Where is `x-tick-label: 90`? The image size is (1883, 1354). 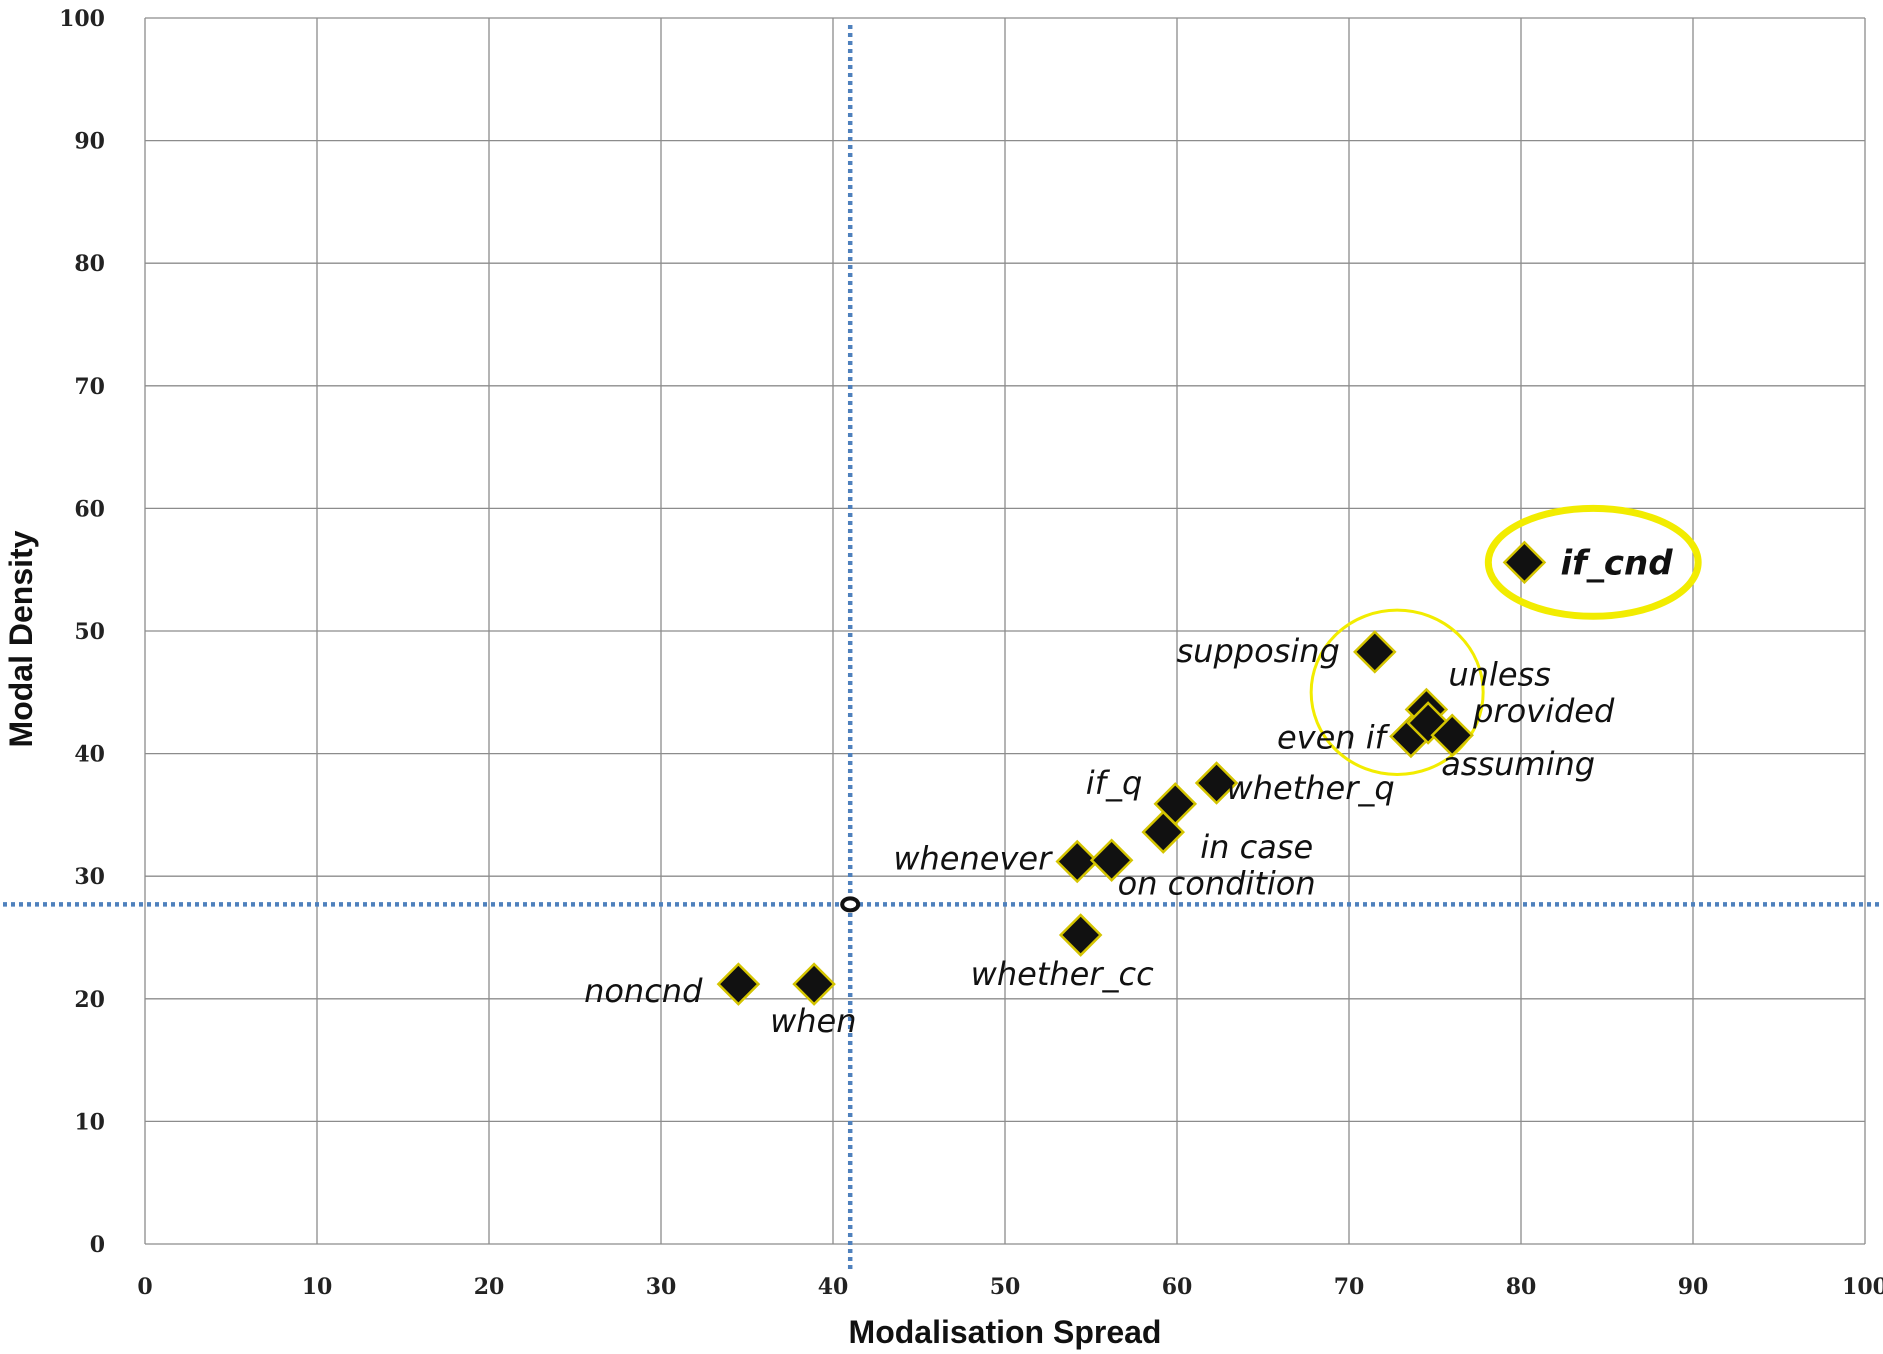 x-tick-label: 90 is located at coordinates (1693, 1287).